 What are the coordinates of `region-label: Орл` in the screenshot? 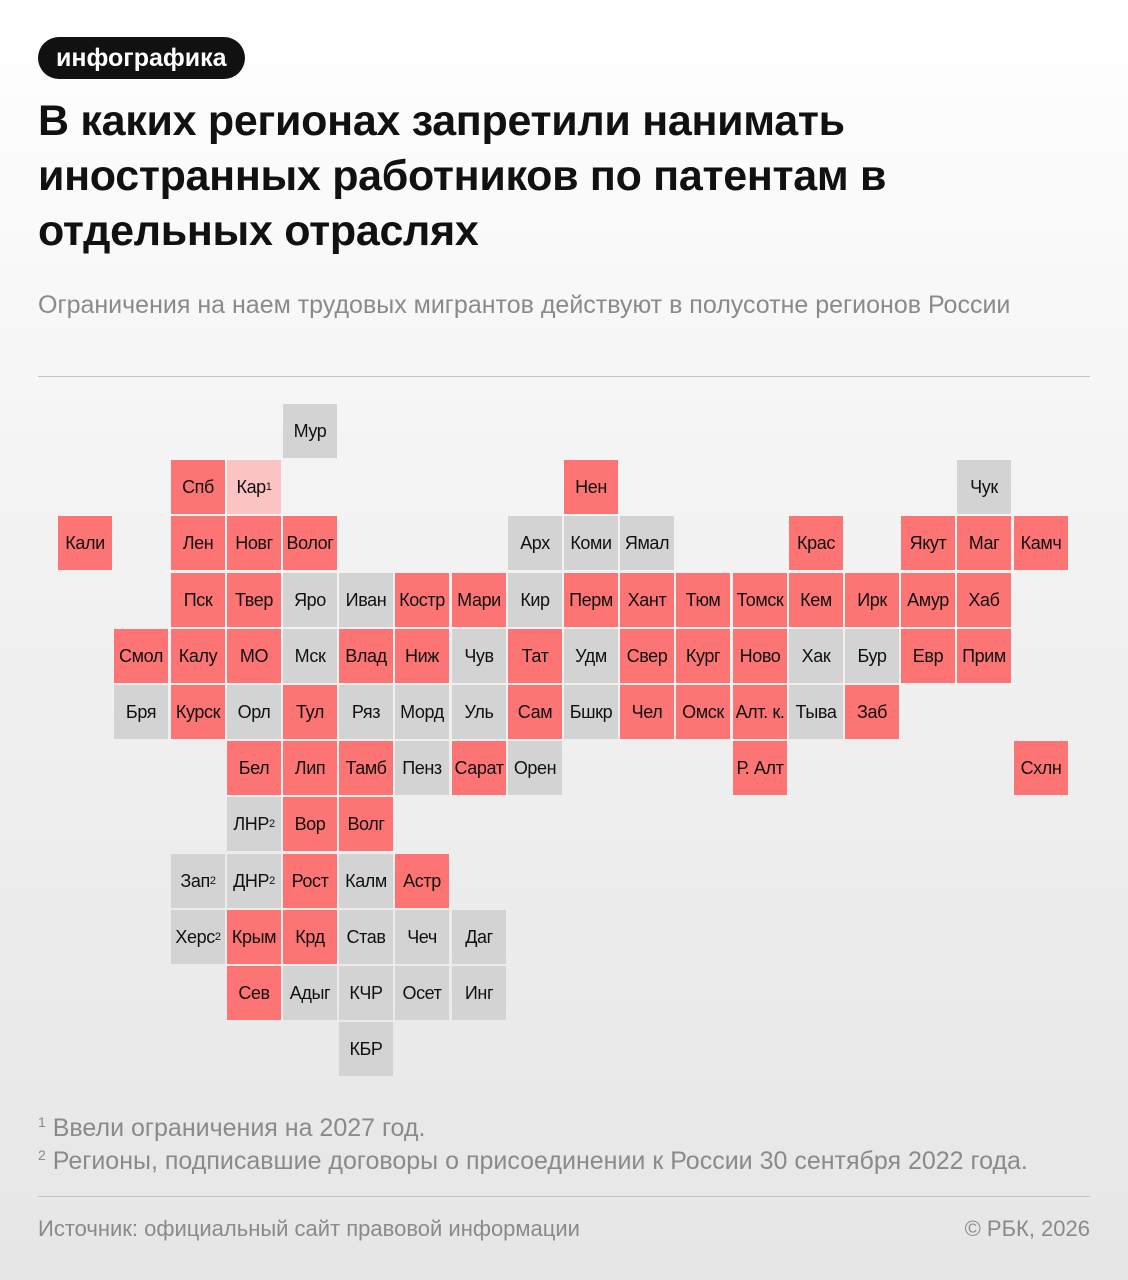 It's located at (254, 711).